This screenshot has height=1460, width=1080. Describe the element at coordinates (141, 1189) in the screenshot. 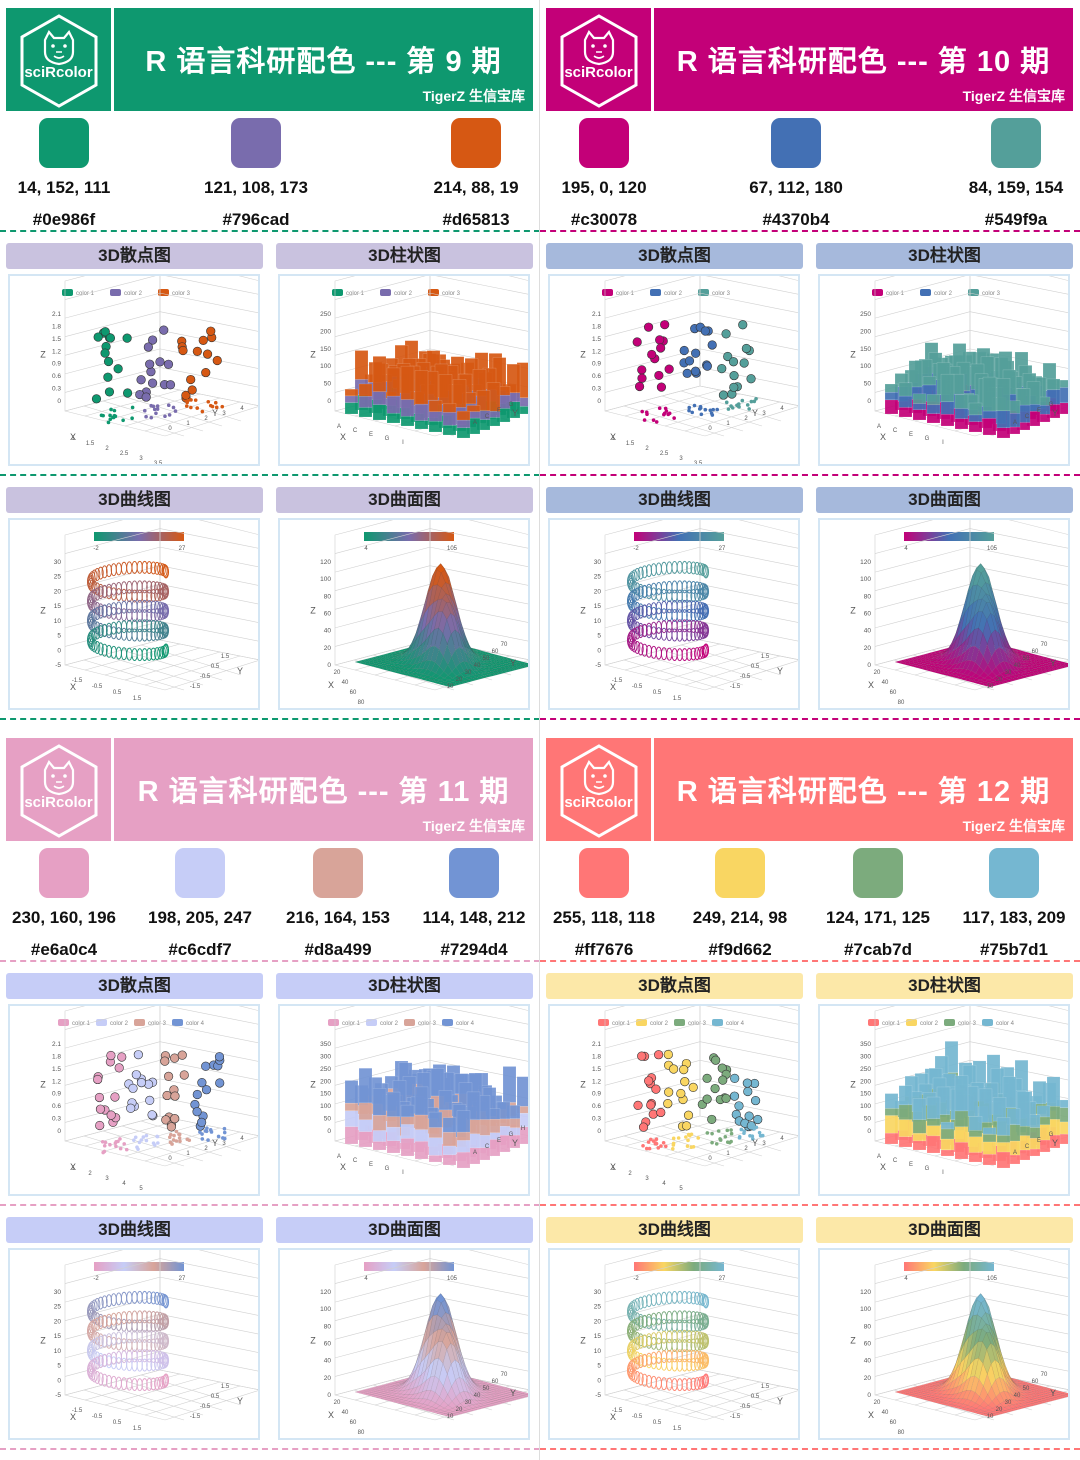

I see `x-tick-label: 5` at that location.